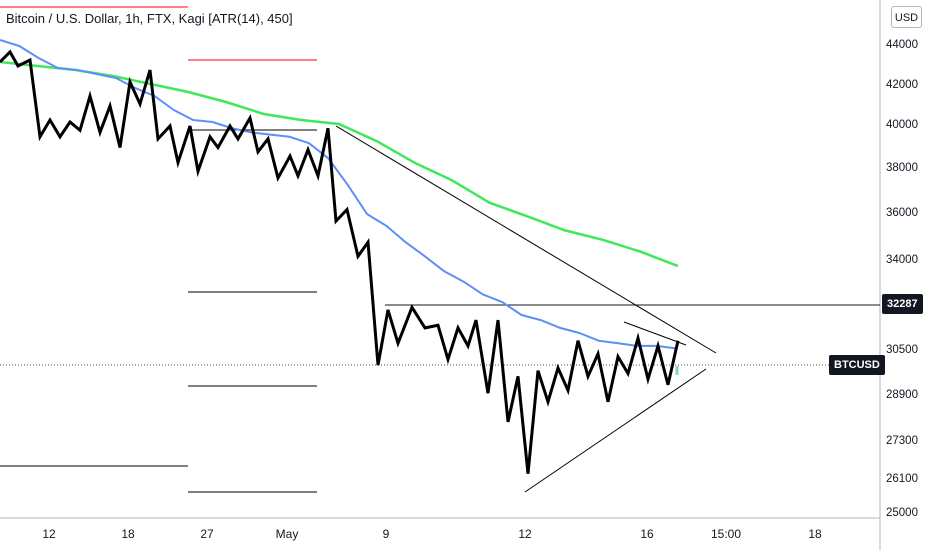  What do you see at coordinates (655, 333) in the screenshot?
I see `trendline-inner` at bounding box center [655, 333].